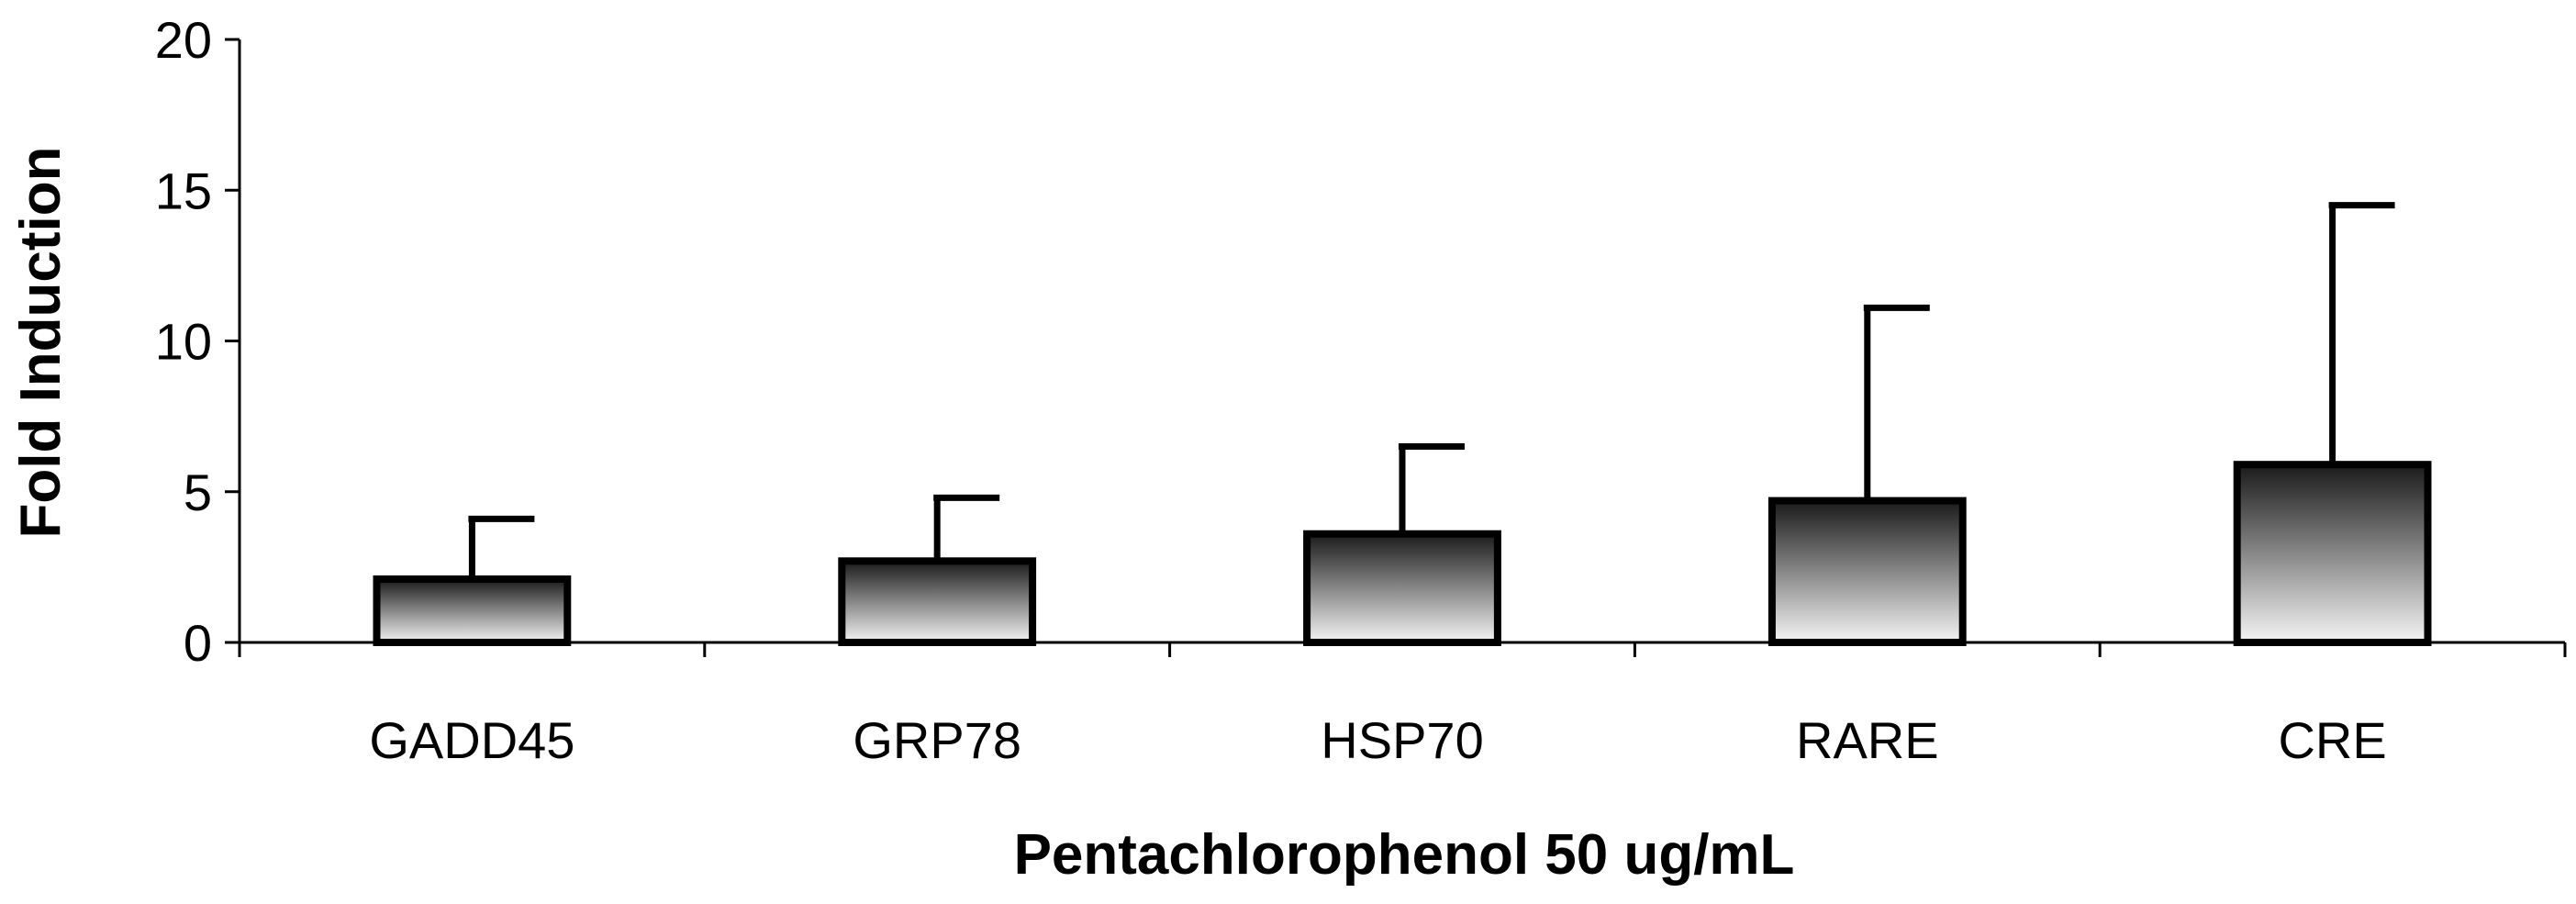 The image size is (2576, 904). I want to click on x-tick-label: RARE, so click(1868, 740).